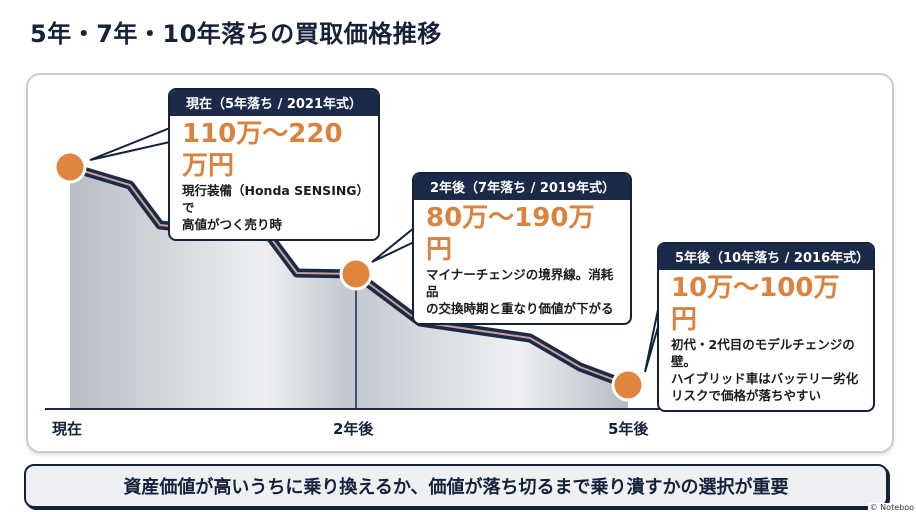  I want to click on desc-line: 高値がつく売り時, so click(232, 224).